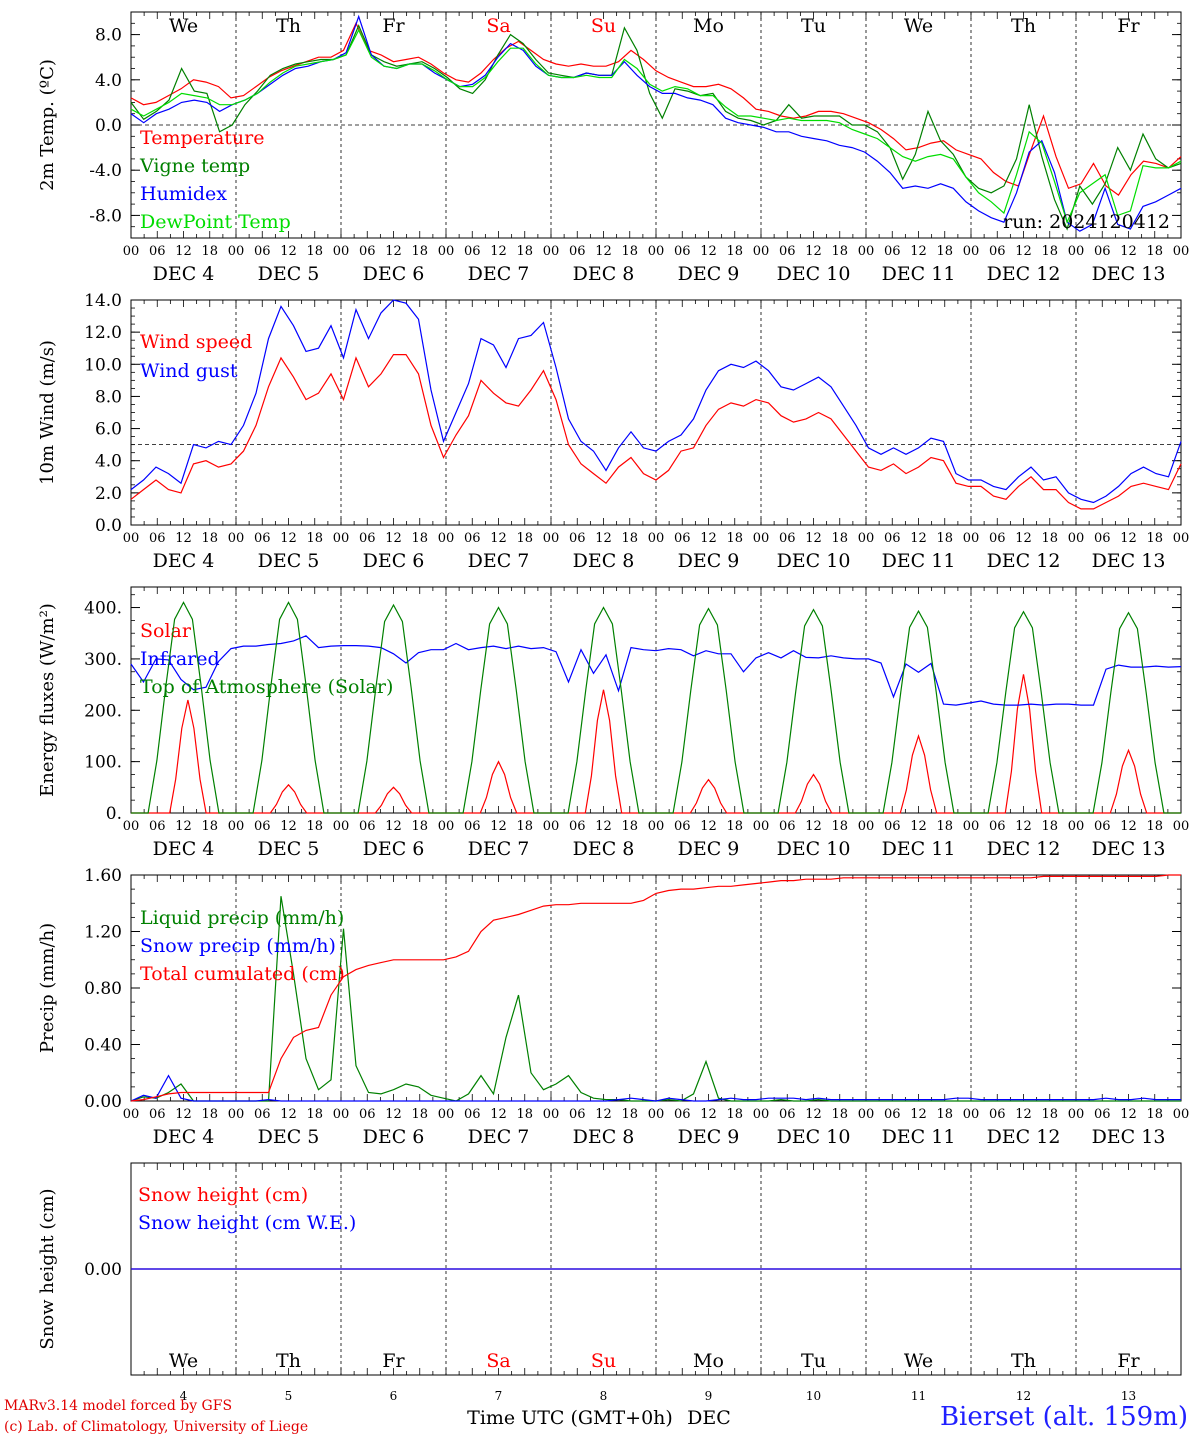 This screenshot has height=1440, width=1194. I want to click on y-tick-label: -8.0, so click(105, 216).